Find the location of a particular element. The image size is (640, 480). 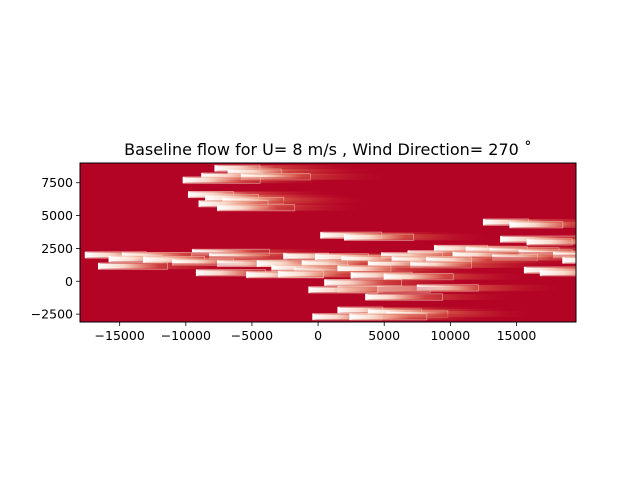

x-tick-label: −5000 is located at coordinates (252, 335).